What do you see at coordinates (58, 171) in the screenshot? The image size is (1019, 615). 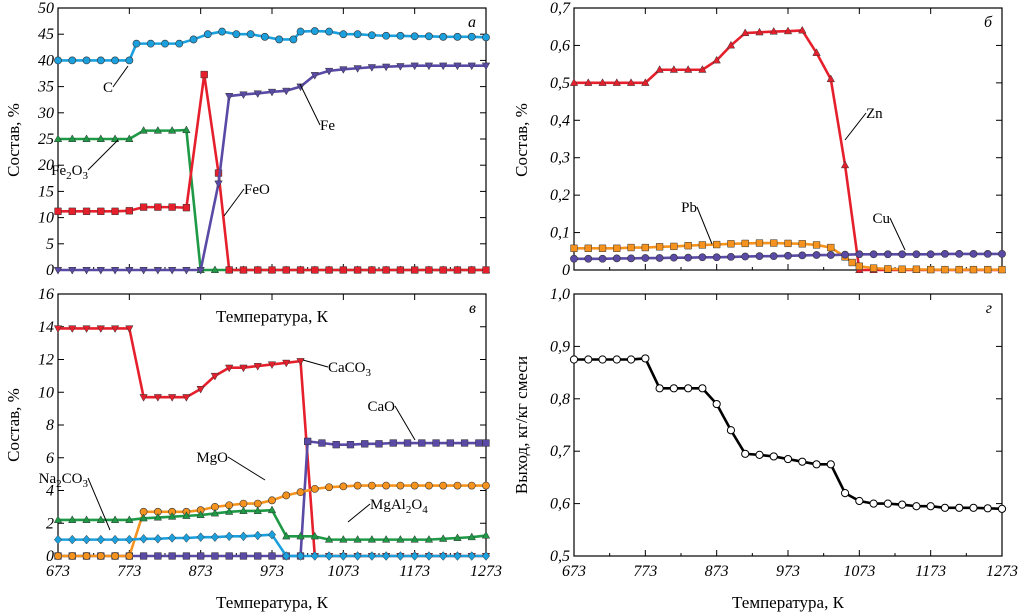 I see `annotation-text: Fe` at bounding box center [58, 171].